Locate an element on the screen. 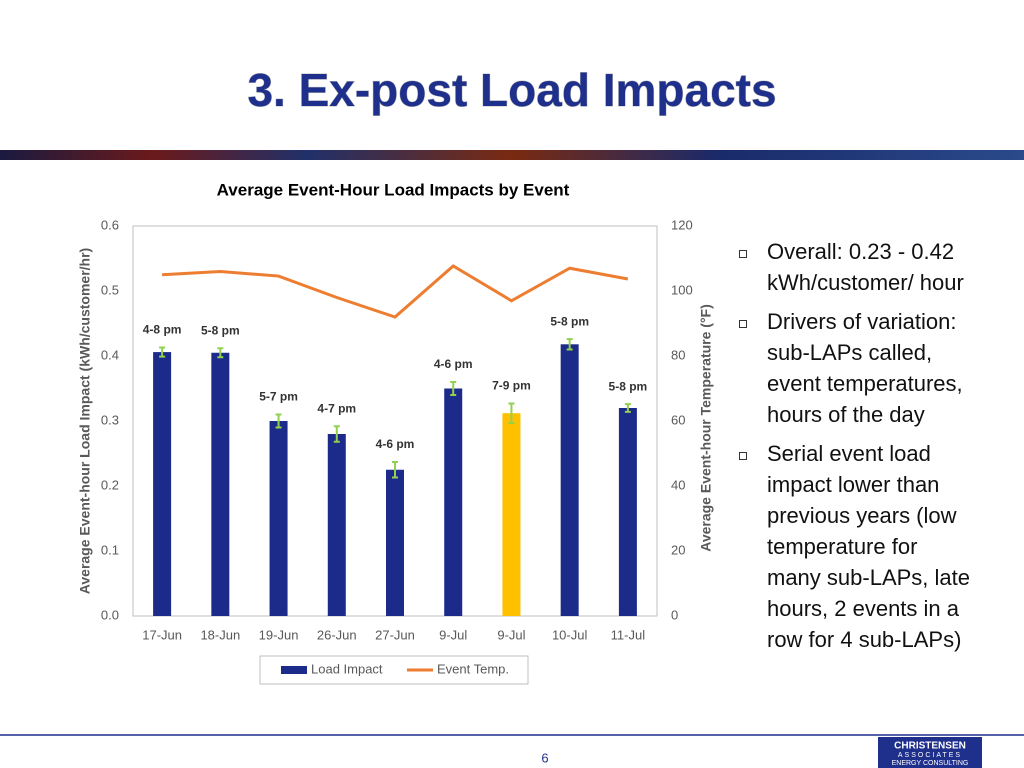 This screenshot has width=1024, height=768. x-tick-label: 10-Jul is located at coordinates (570, 634).